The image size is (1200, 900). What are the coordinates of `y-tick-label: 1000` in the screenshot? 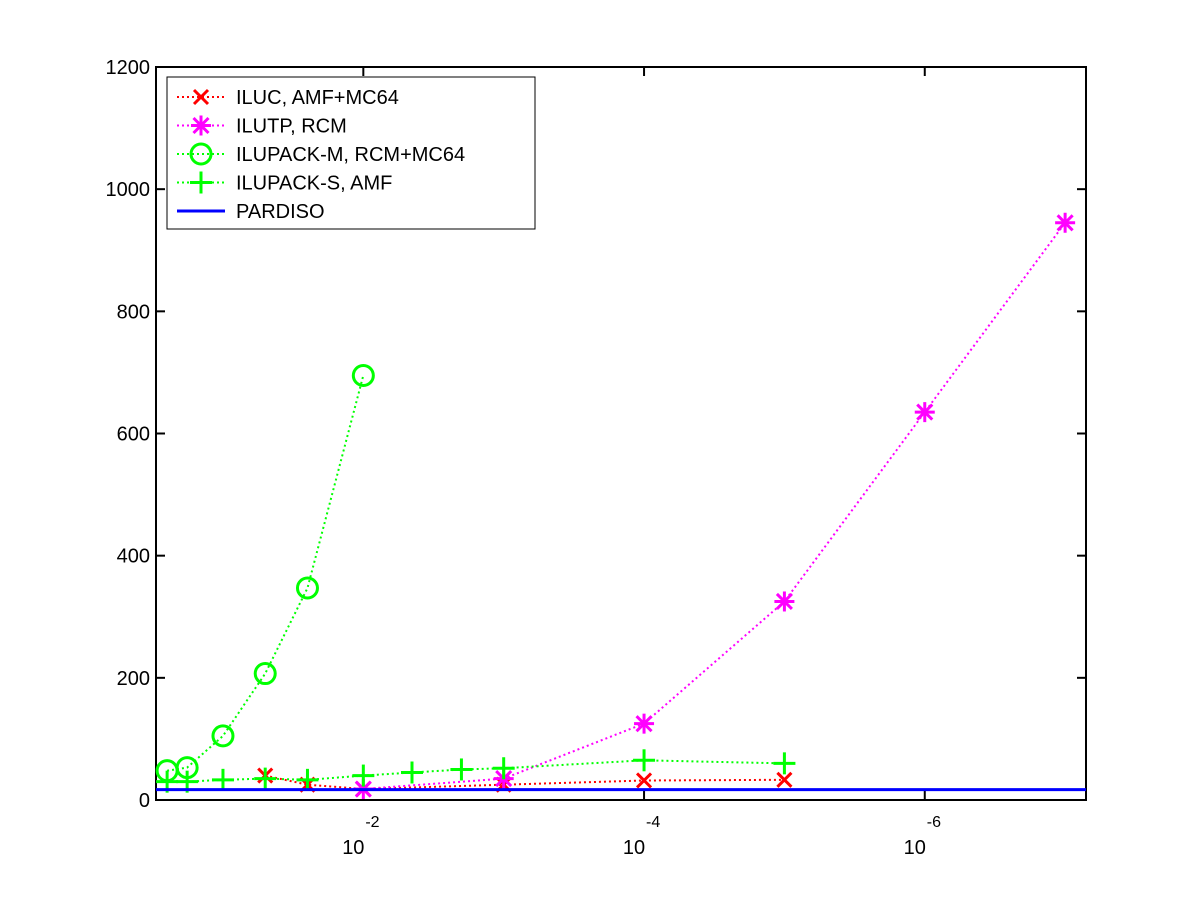 It's located at (128, 190).